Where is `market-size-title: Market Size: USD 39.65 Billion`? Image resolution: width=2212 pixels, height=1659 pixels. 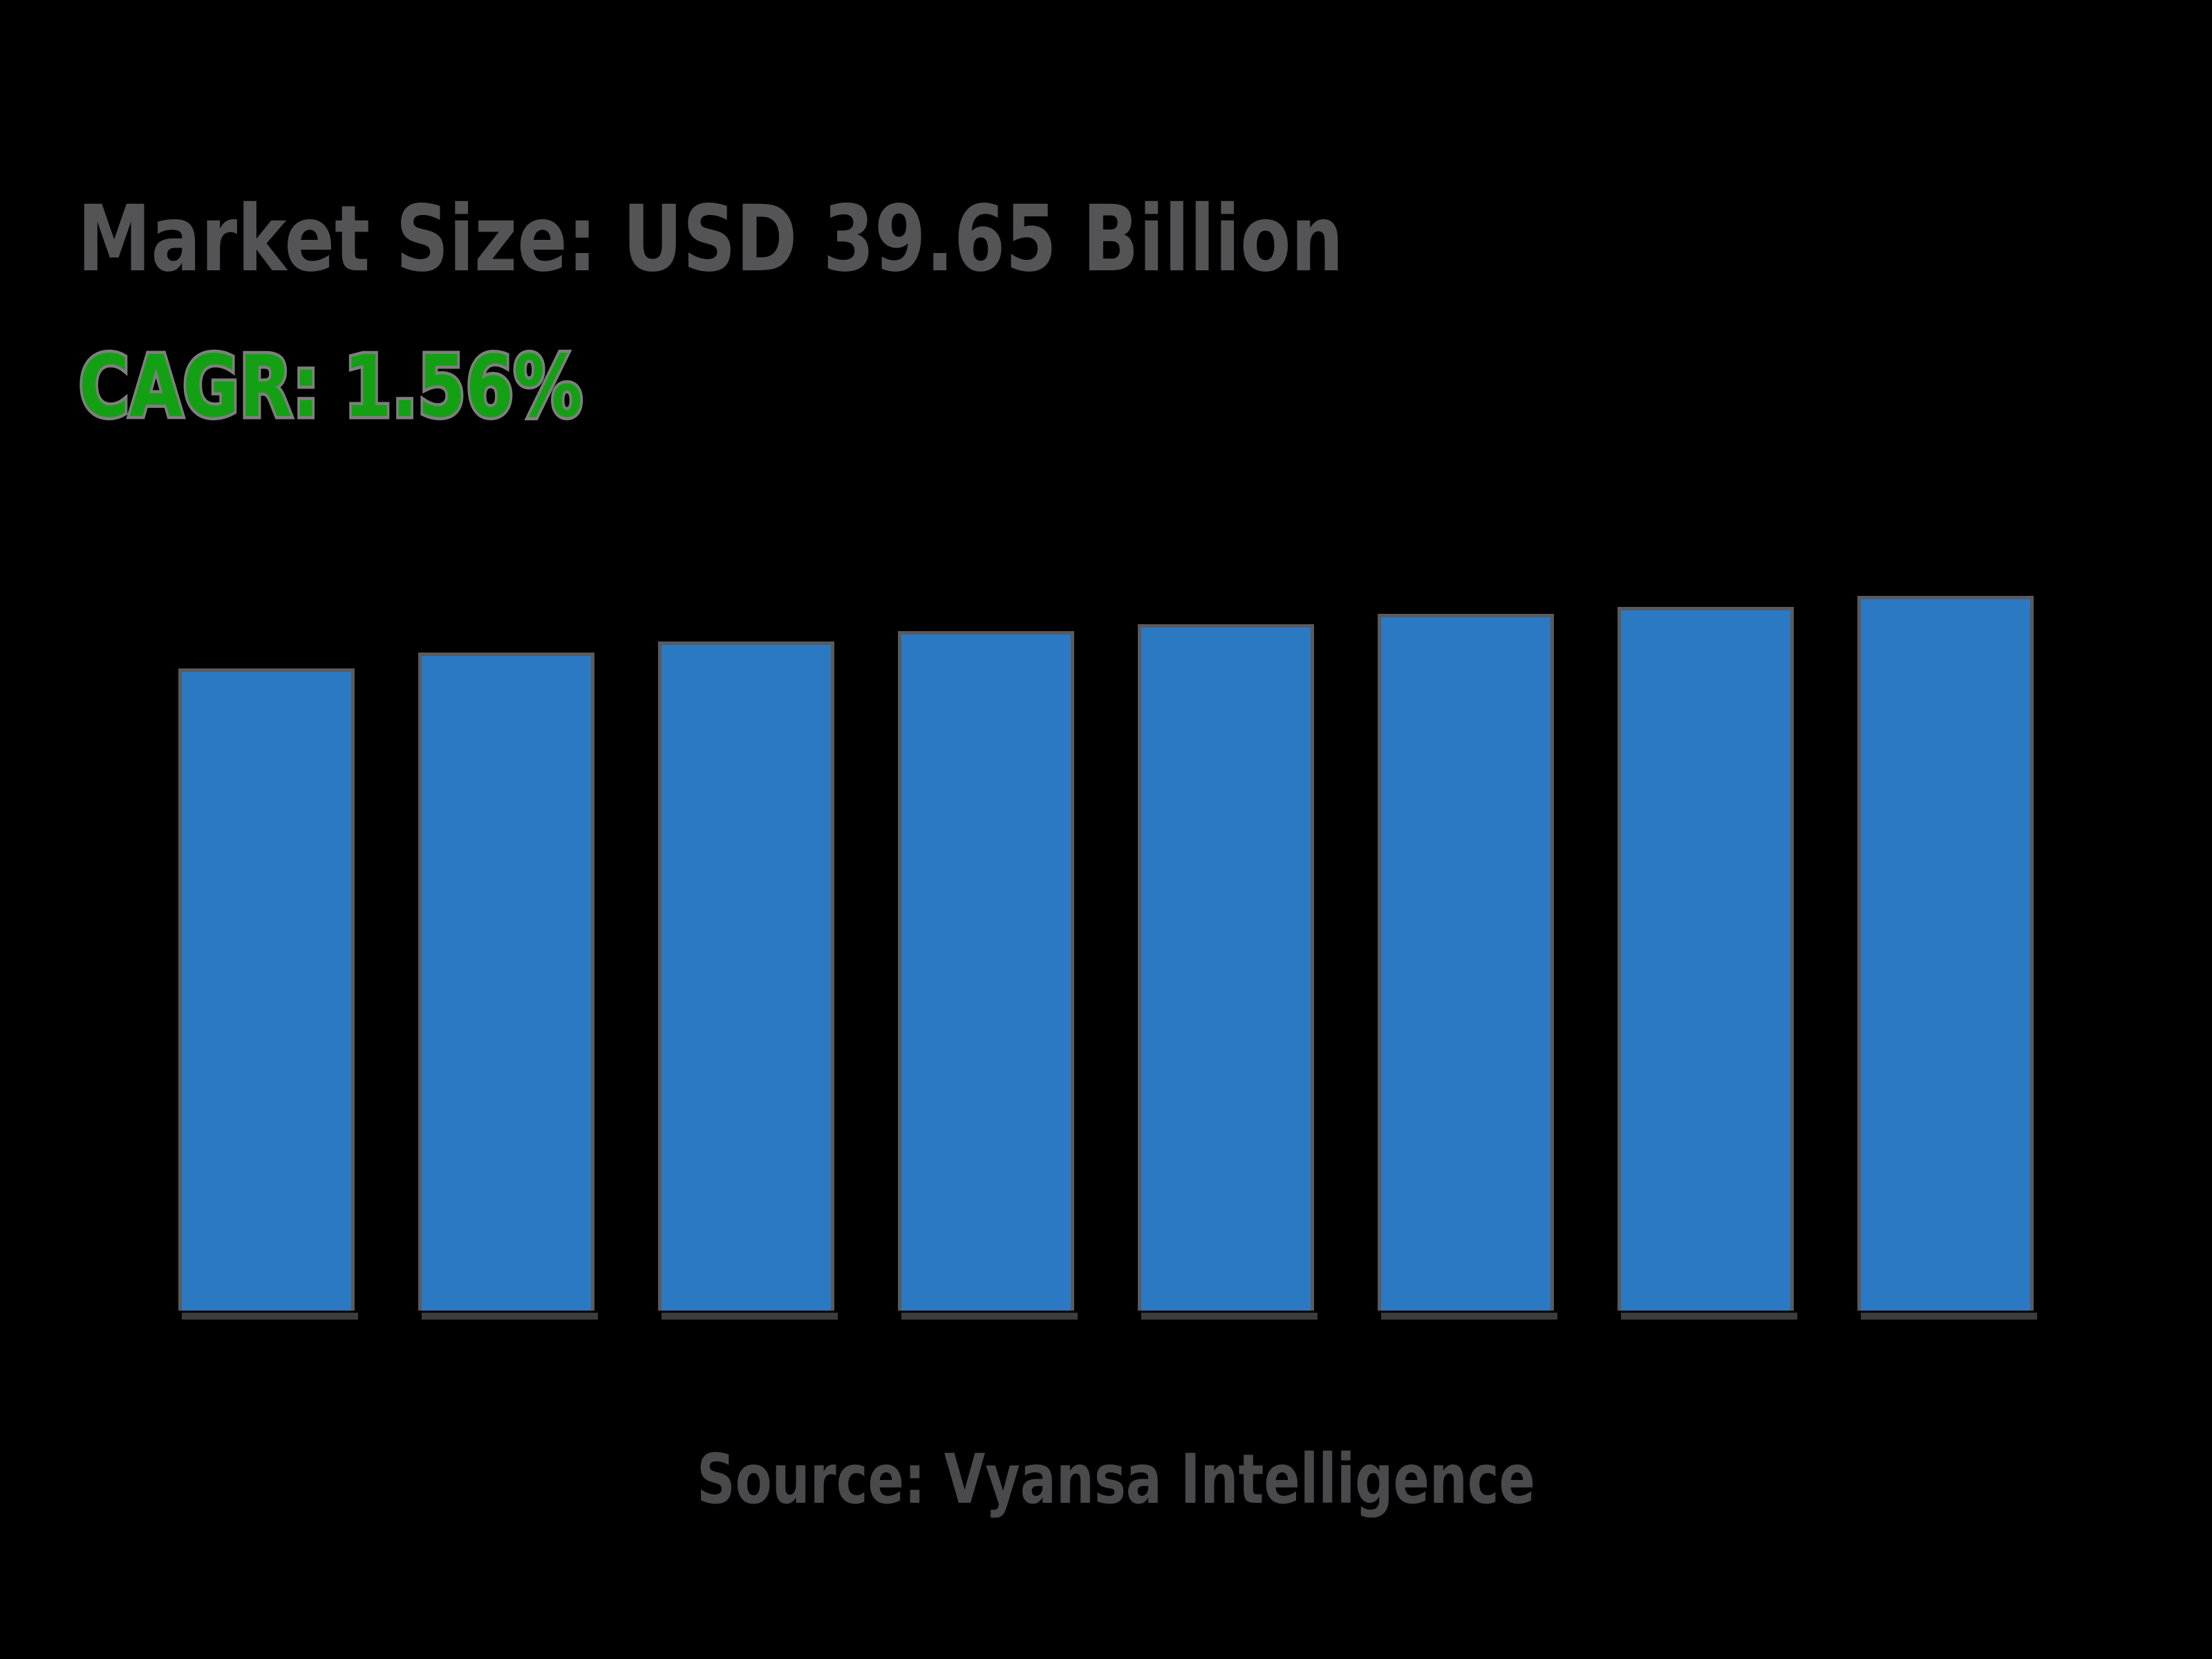
market-size-title: Market Size: USD 39.65 Billion is located at coordinates (711, 239).